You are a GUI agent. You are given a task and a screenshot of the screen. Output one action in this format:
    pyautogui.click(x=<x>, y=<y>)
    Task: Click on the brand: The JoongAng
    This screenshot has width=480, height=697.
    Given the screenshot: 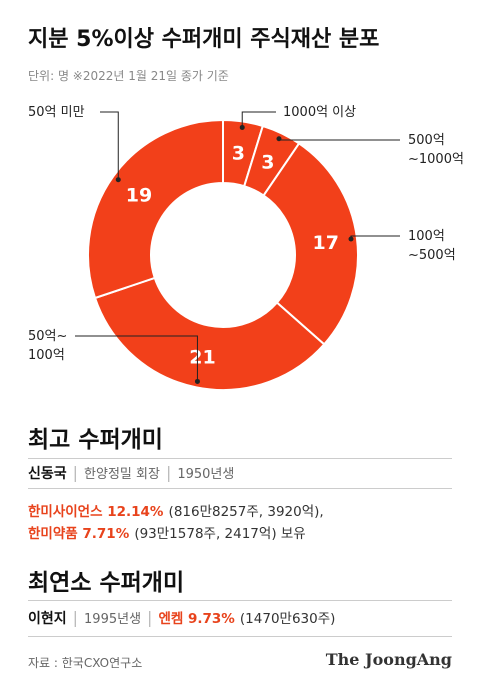 What is the action you would take?
    pyautogui.click(x=388, y=659)
    